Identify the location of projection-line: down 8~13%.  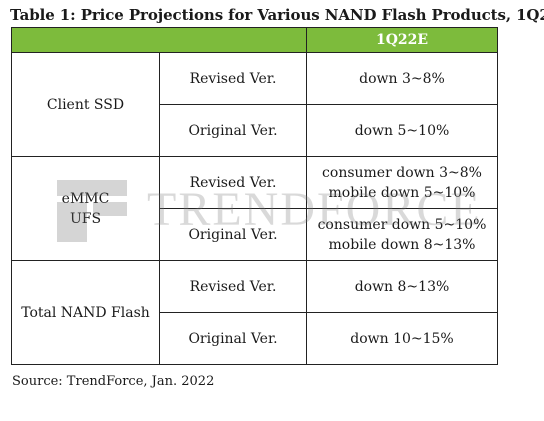
(402, 286).